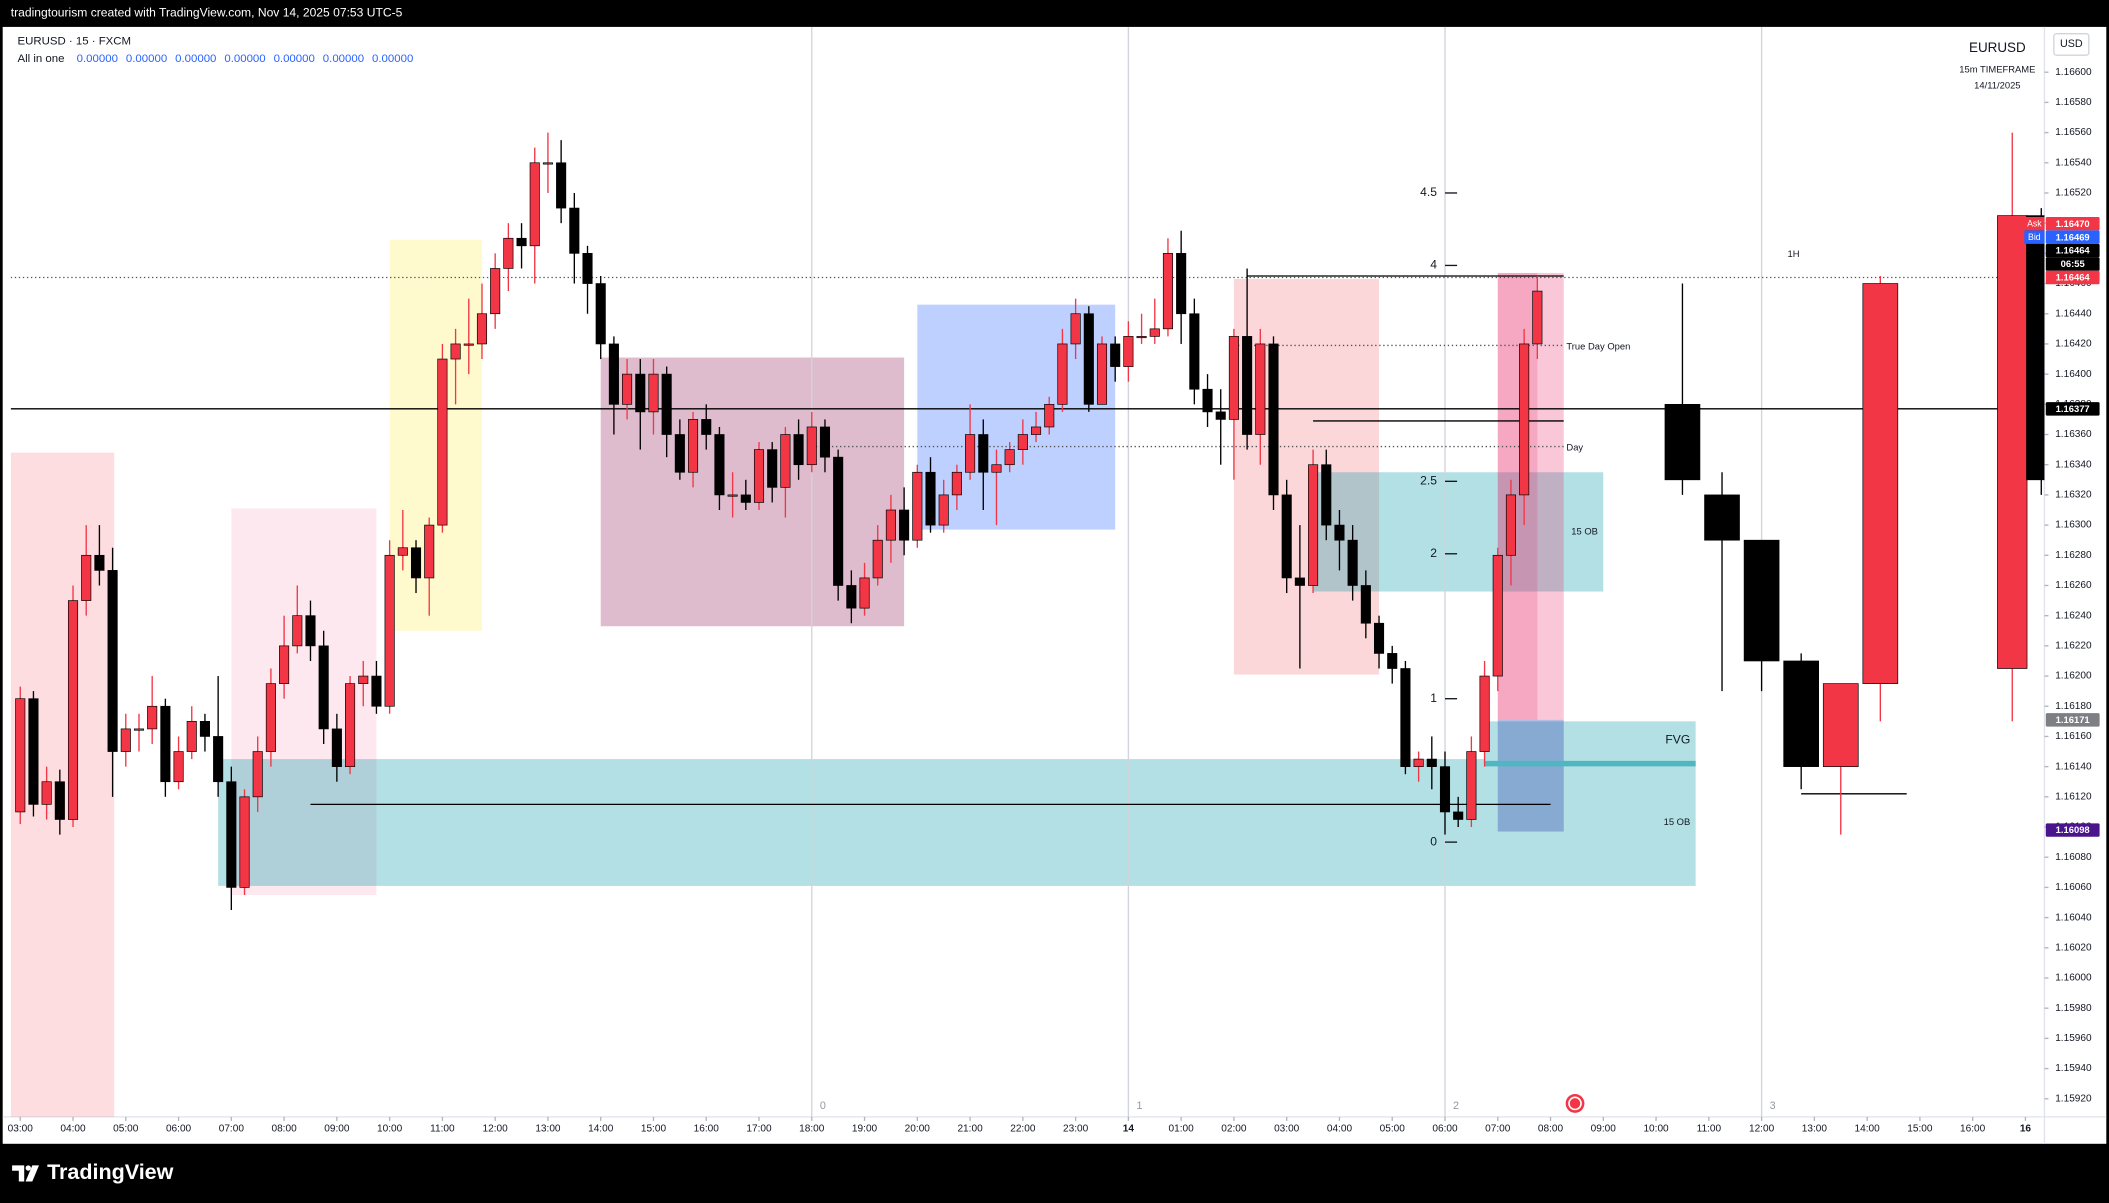 The image size is (2109, 1203). What do you see at coordinates (1129, 1129) in the screenshot?
I see `x-tick-label: 14` at bounding box center [1129, 1129].